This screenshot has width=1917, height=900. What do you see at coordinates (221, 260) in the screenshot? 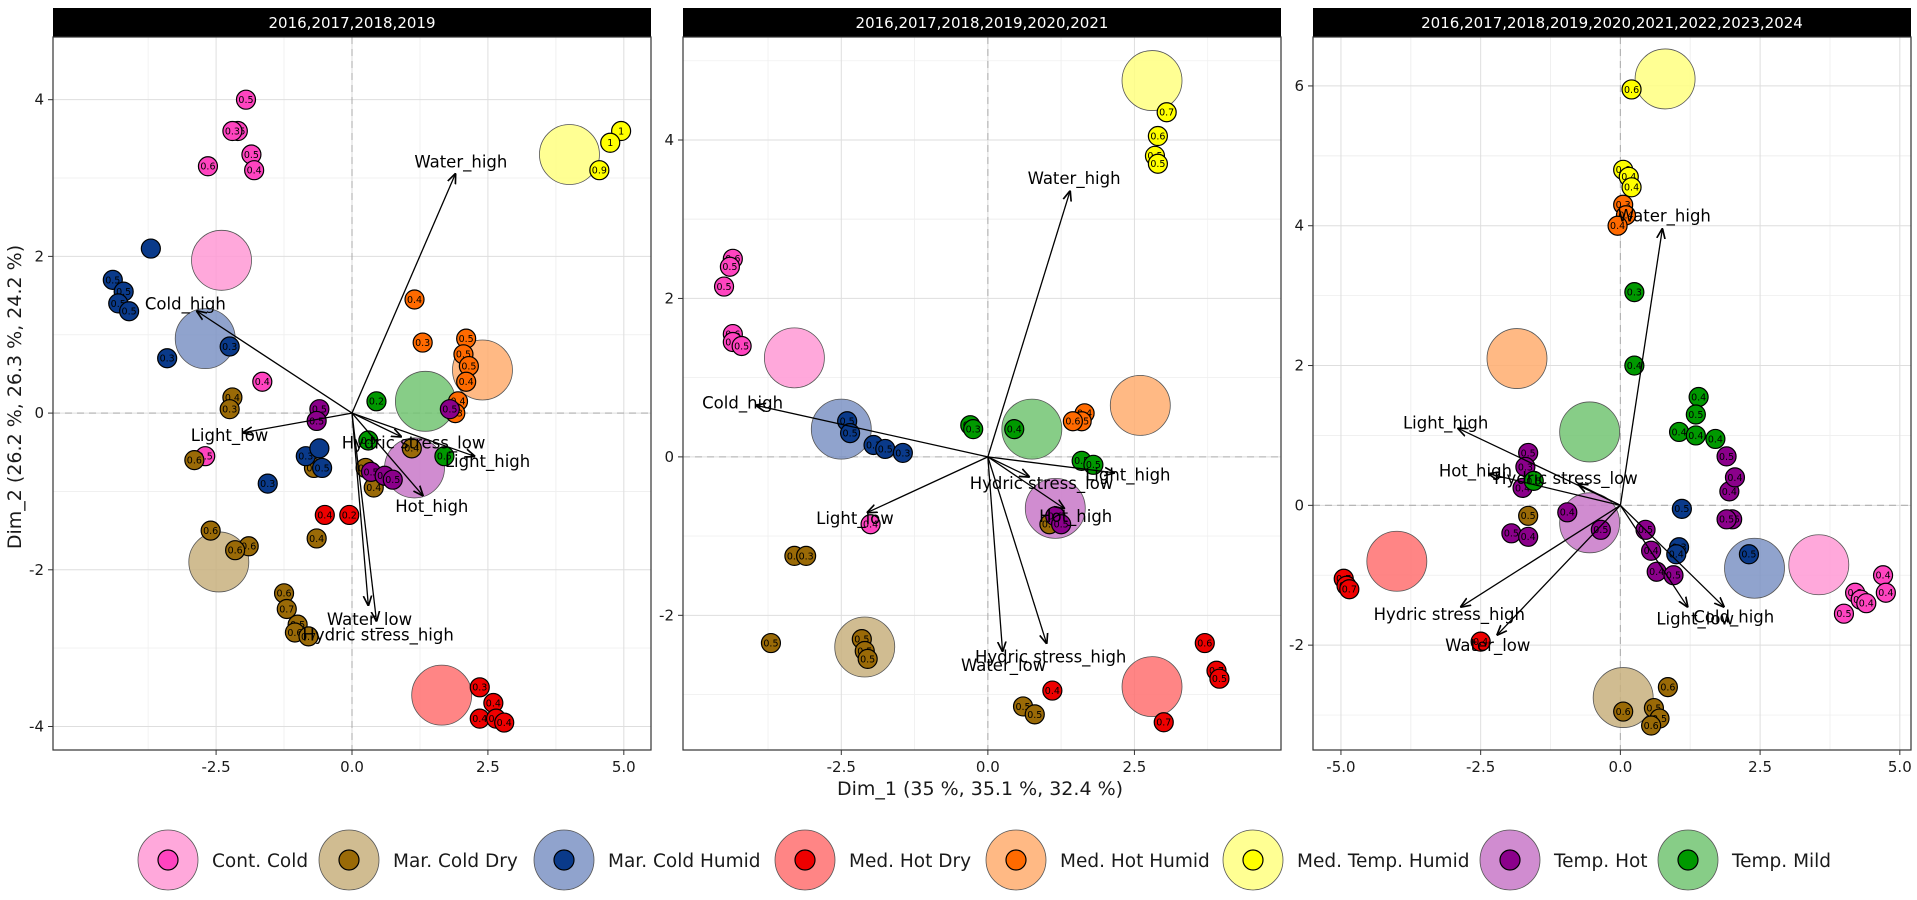
I see `centroid-cont-cold` at bounding box center [221, 260].